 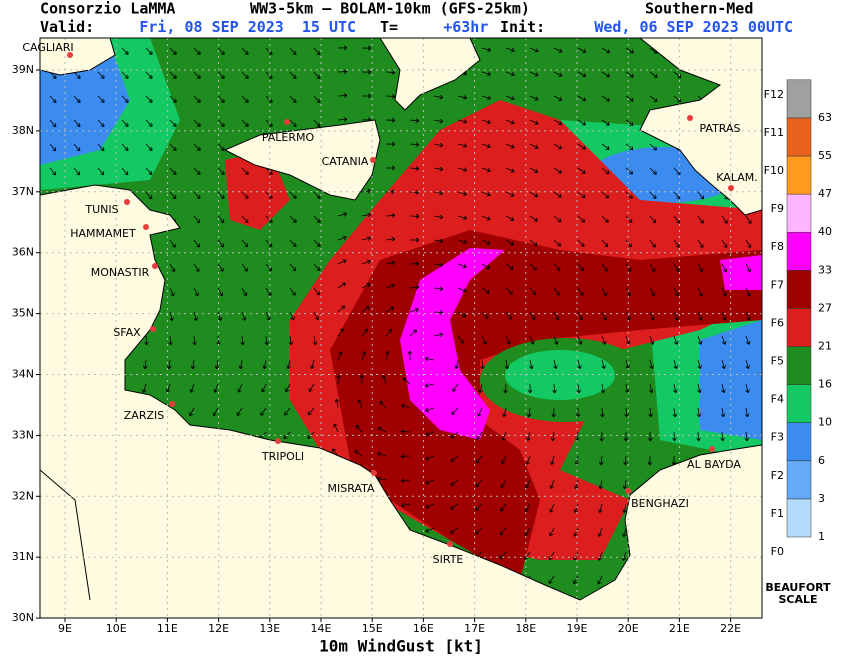 What do you see at coordinates (372, 628) in the screenshot?
I see `lon-label: 15E` at bounding box center [372, 628].